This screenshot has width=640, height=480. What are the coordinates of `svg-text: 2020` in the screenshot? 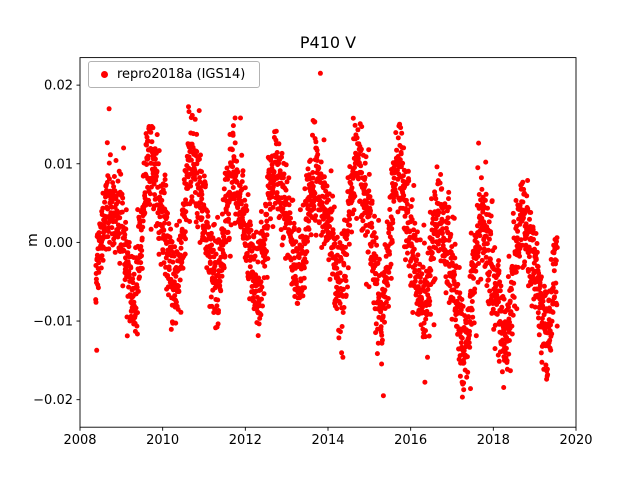 It's located at (575, 440).